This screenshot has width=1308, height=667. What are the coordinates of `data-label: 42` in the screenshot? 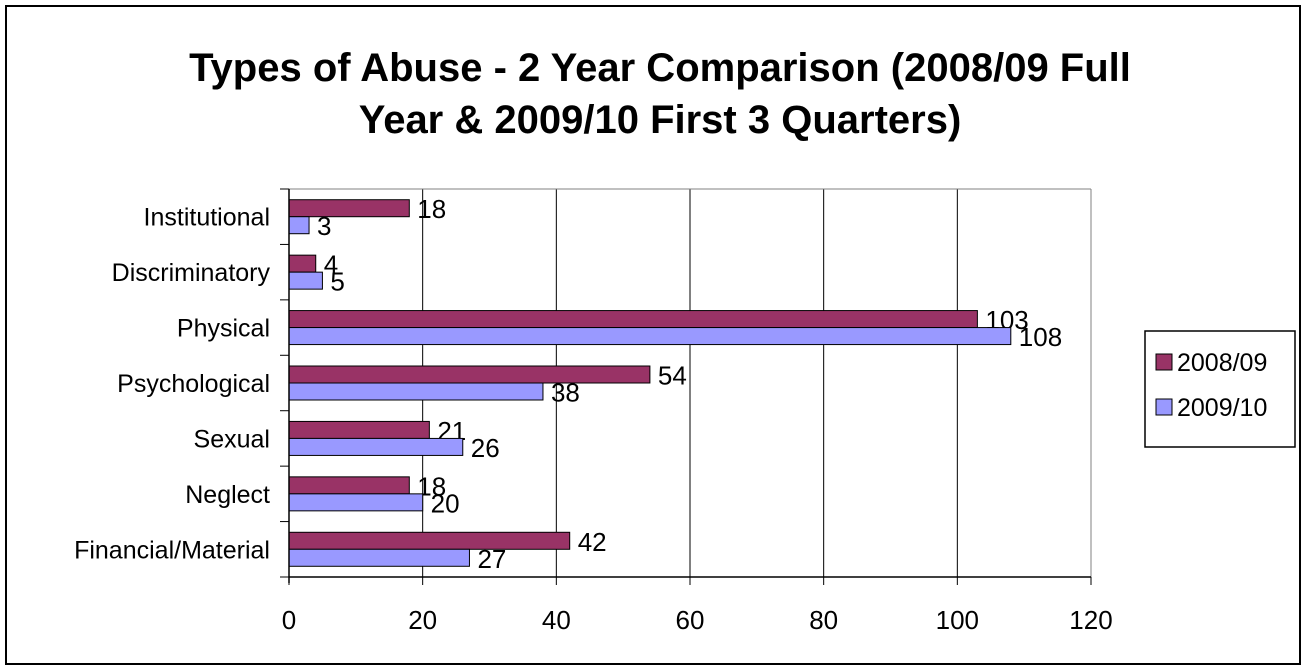 It's located at (592, 542).